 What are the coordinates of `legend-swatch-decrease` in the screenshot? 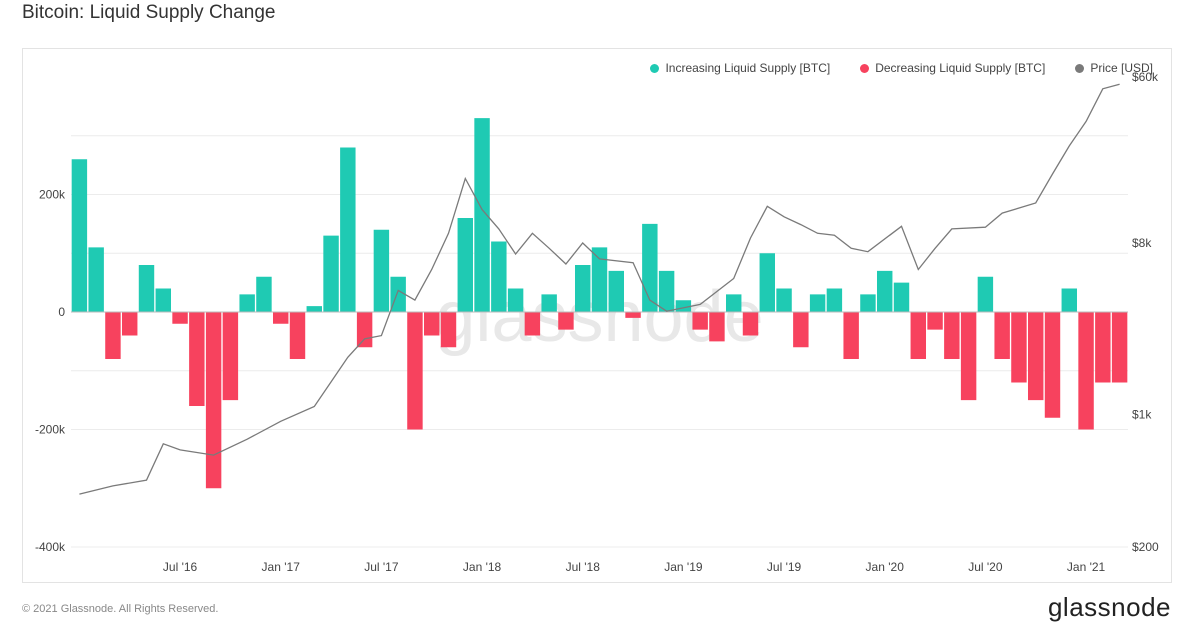 It's located at (865, 68).